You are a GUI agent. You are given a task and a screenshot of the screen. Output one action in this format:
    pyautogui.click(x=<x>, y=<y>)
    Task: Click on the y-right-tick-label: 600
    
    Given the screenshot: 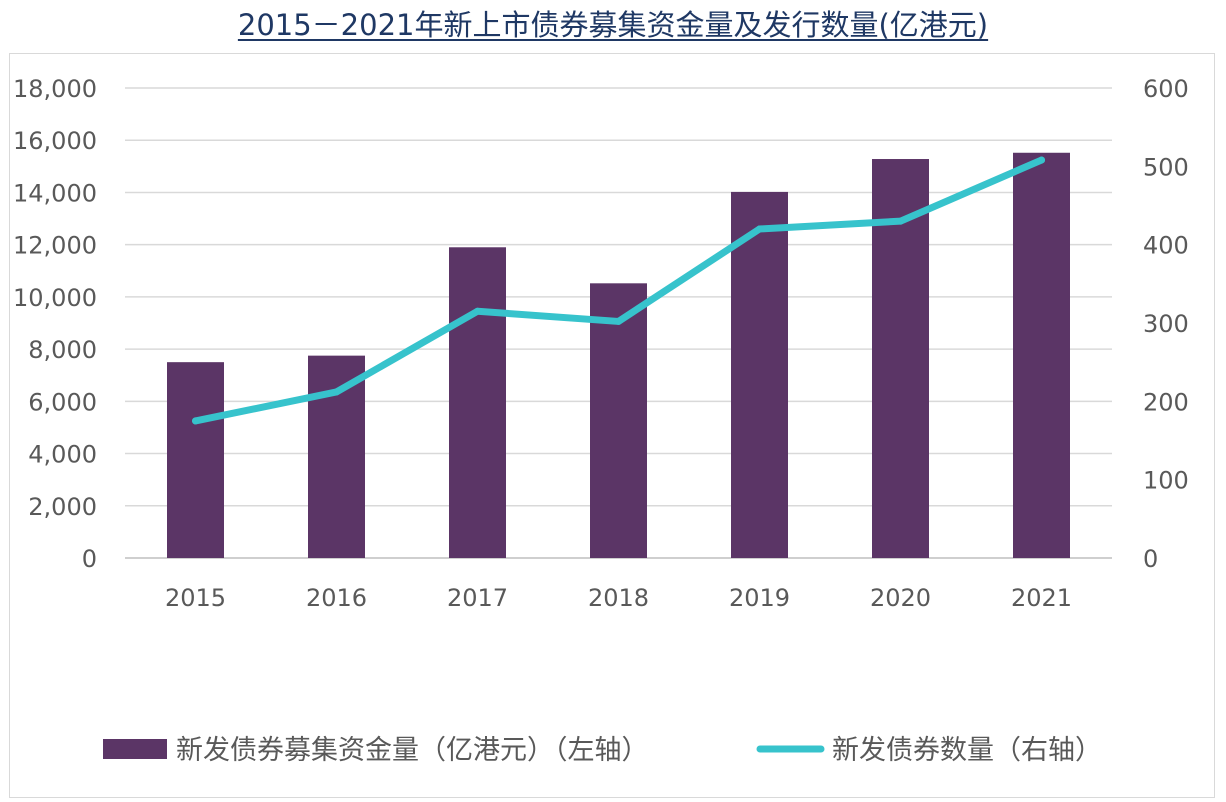 What is the action you would take?
    pyautogui.click(x=1166, y=89)
    